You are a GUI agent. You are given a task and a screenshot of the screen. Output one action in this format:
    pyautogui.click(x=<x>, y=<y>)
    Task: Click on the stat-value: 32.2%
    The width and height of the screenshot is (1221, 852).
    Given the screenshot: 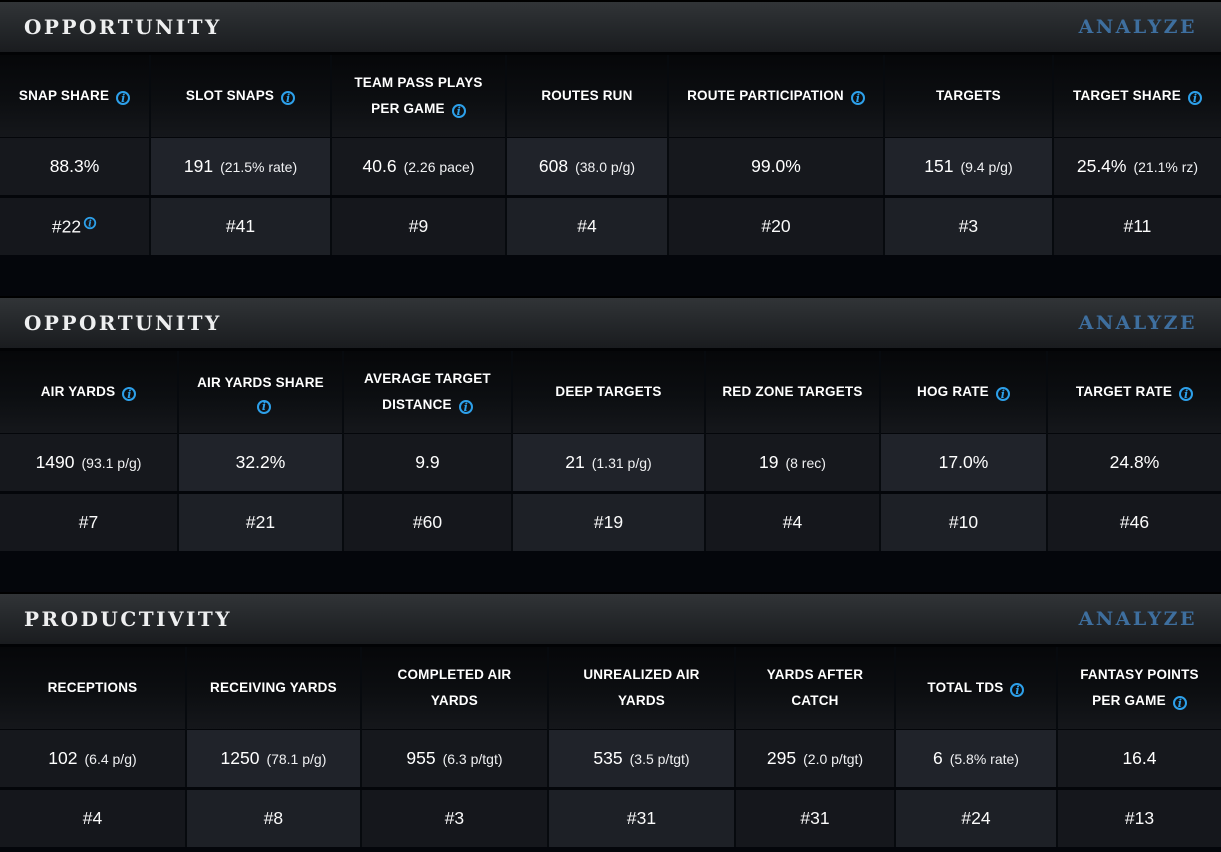 What is the action you would take?
    pyautogui.click(x=260, y=461)
    